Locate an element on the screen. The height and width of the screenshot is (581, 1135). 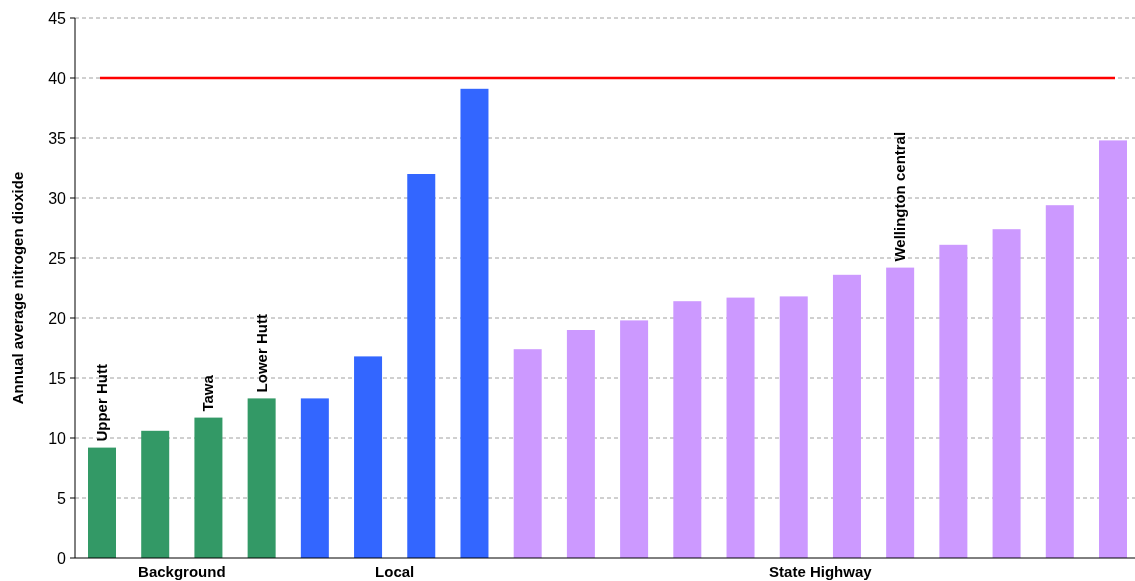
x-tick-label: Tawa is located at coordinates (208, 393).